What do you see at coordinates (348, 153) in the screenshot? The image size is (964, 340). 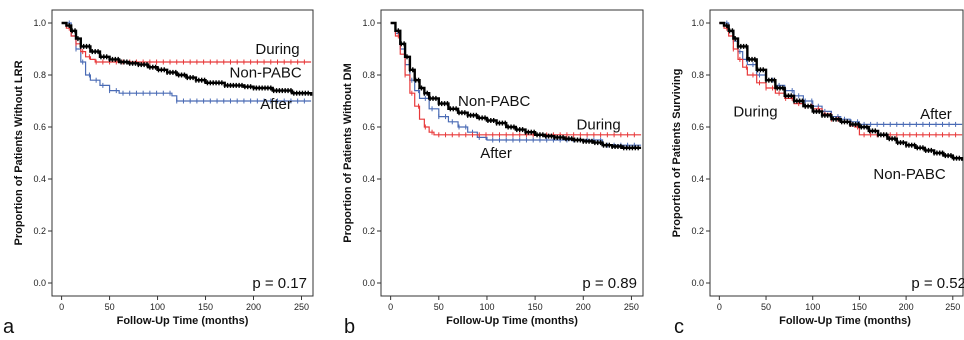 I see `y-axis-label: Proportion of Patients Without DM` at bounding box center [348, 153].